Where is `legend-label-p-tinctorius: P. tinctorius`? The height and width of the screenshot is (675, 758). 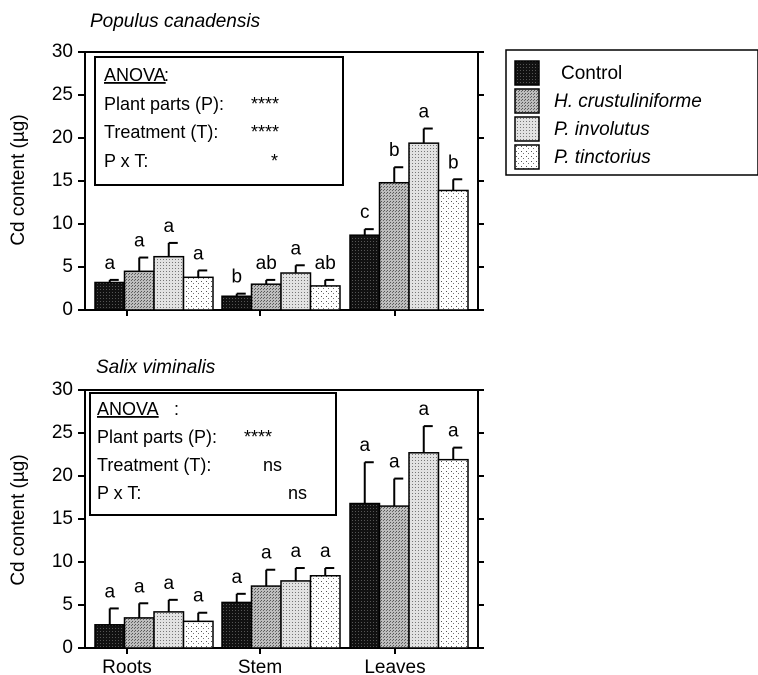 legend-label-p-tinctorius: P. tinctorius is located at coordinates (602, 157).